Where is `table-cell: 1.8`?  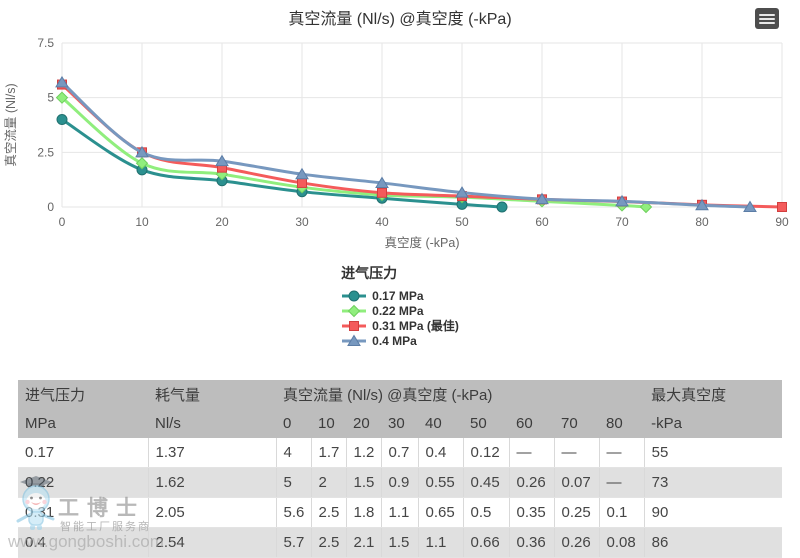 table-cell: 1.8 is located at coordinates (364, 512).